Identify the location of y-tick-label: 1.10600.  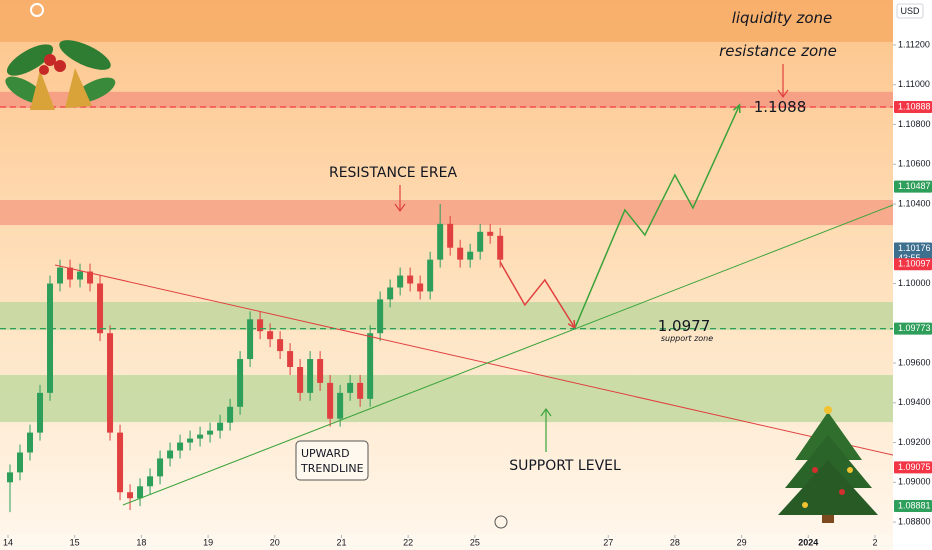
(914, 164).